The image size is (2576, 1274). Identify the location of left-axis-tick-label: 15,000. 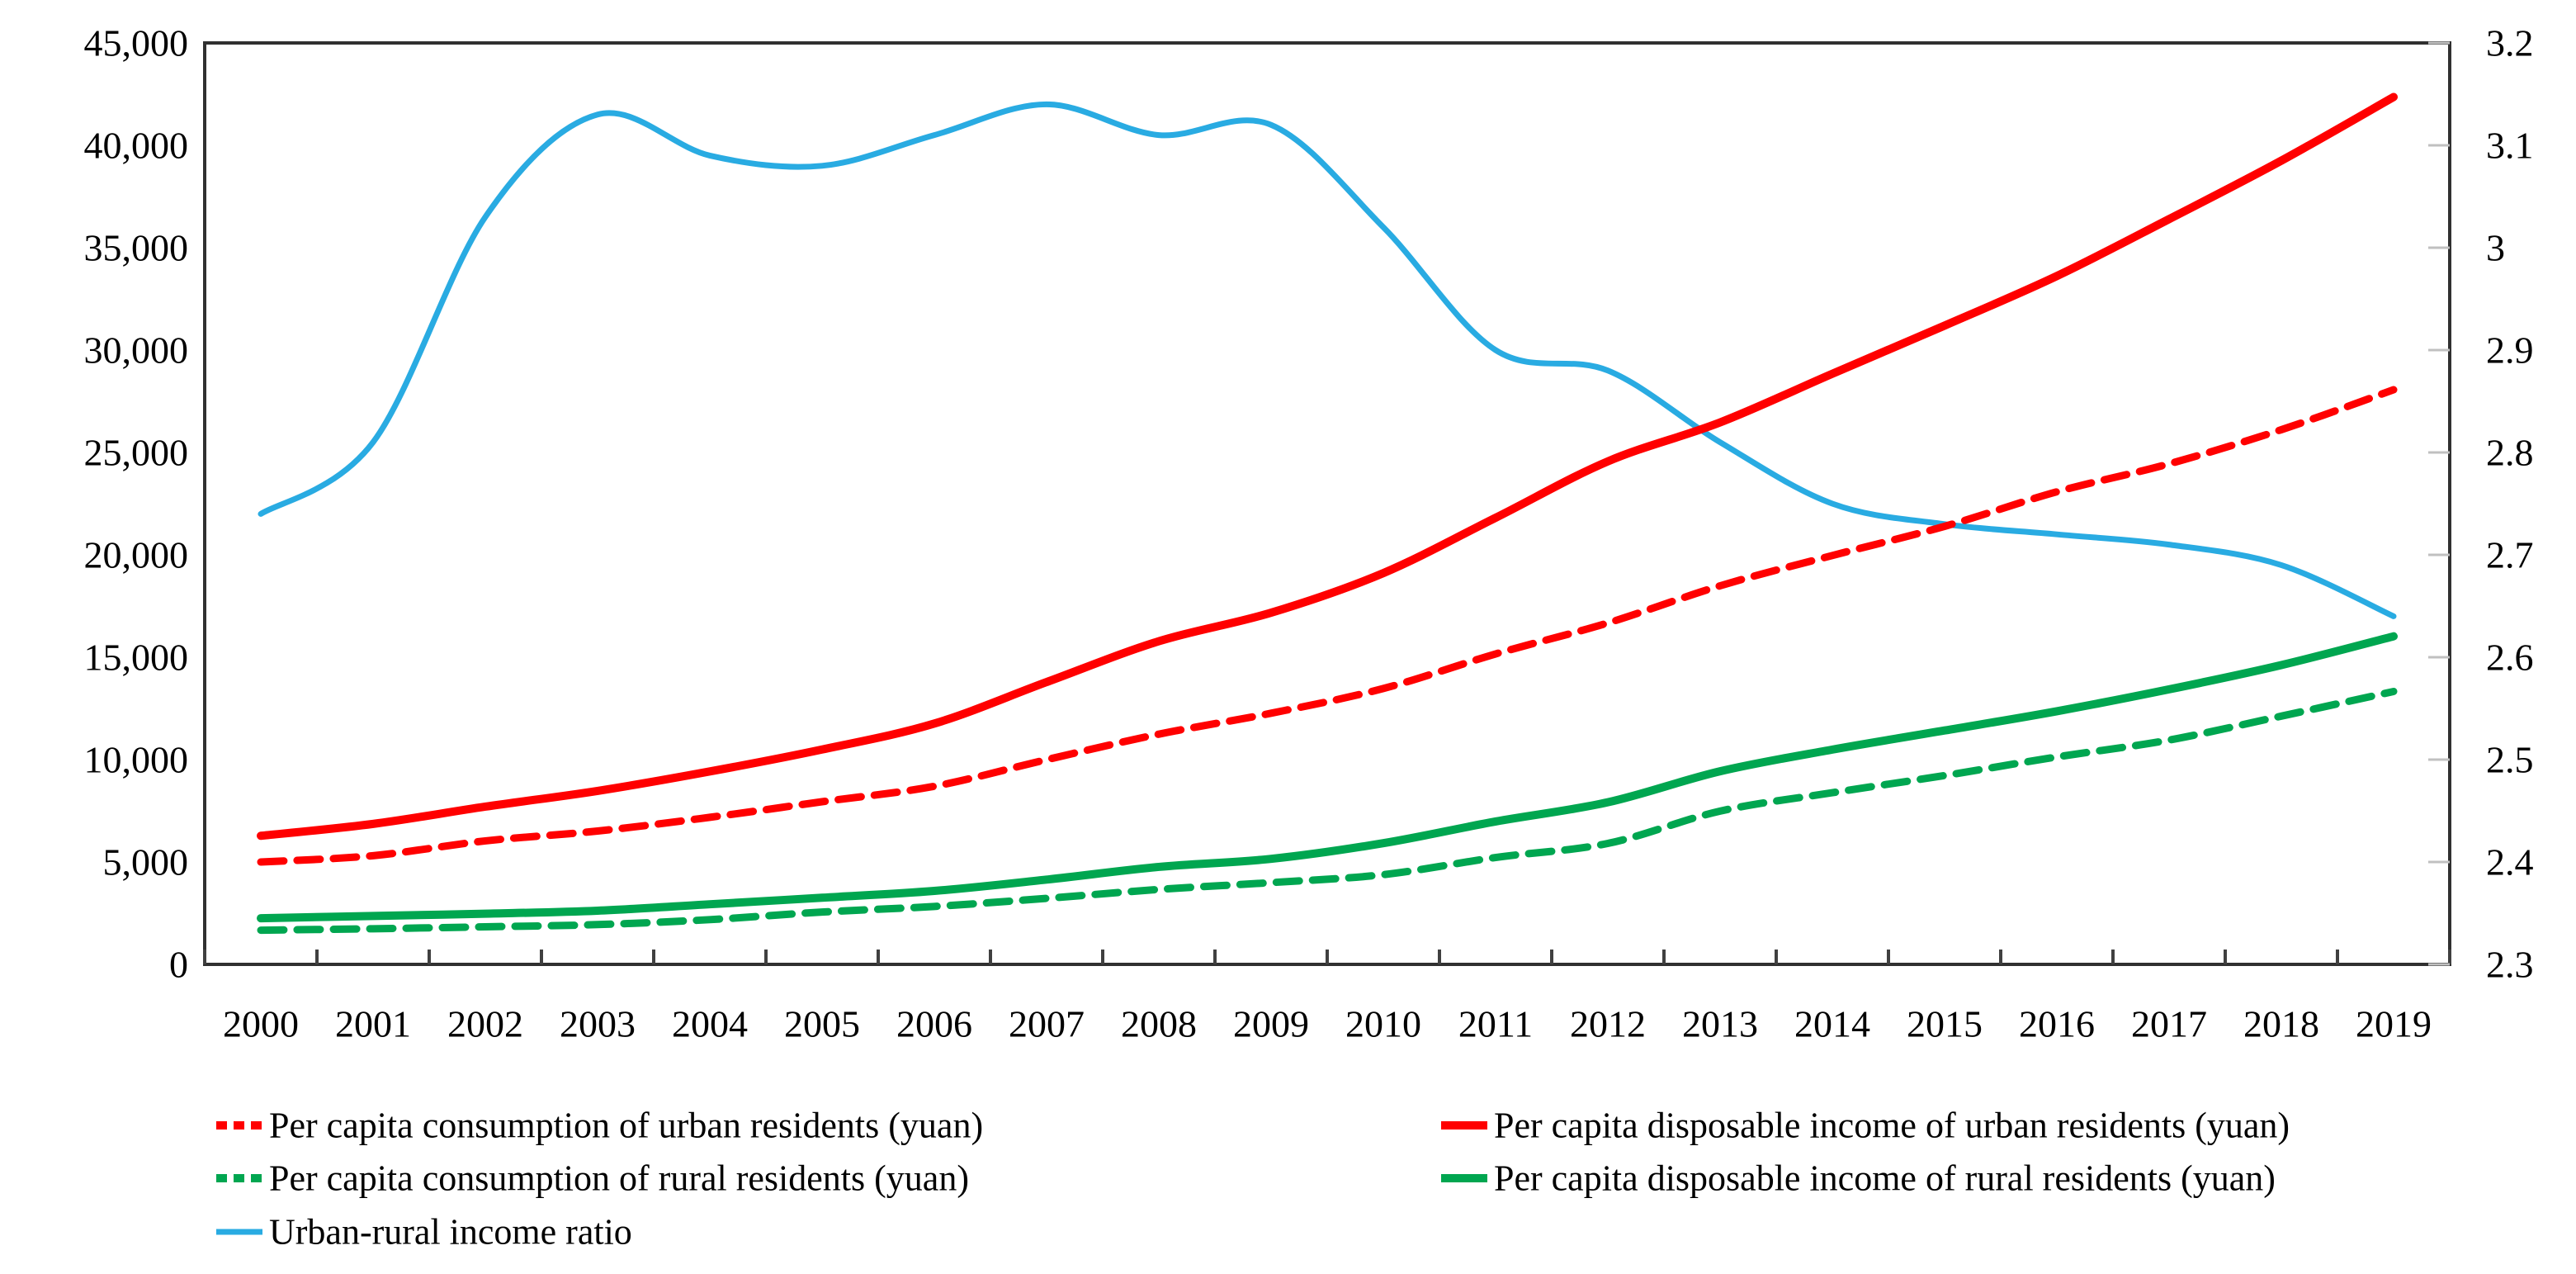
(136, 658).